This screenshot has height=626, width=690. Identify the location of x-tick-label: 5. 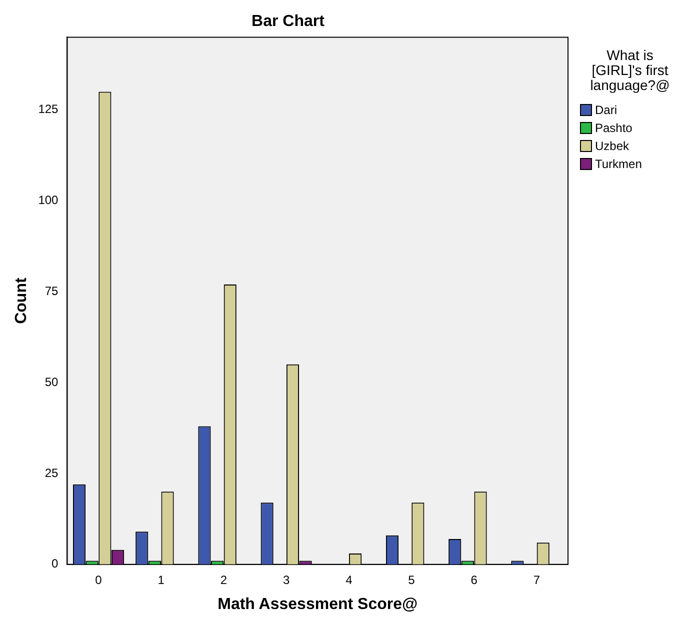
(412, 579).